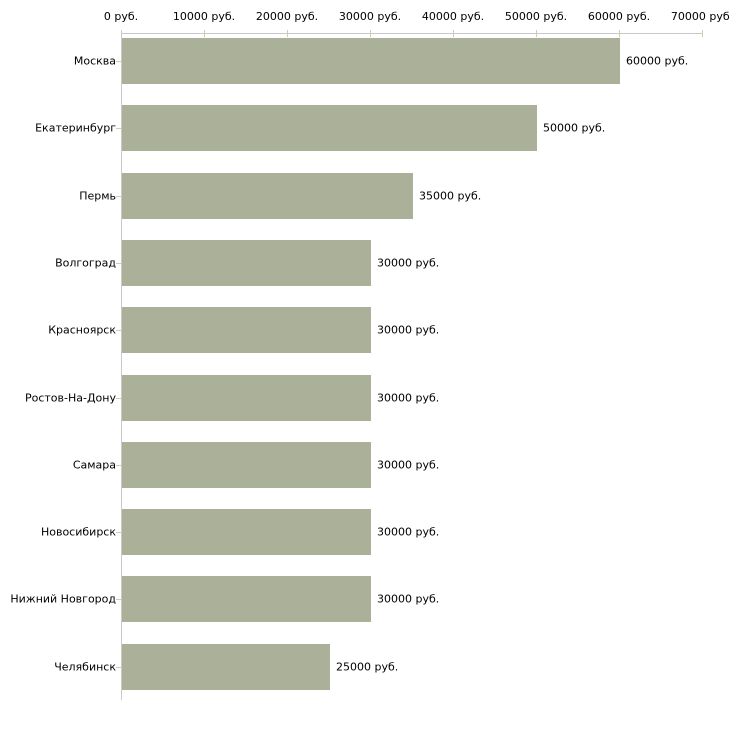 The width and height of the screenshot is (730, 730). Describe the element at coordinates (70, 397) in the screenshot. I see `category-label: Ростов-На-Дону` at that location.